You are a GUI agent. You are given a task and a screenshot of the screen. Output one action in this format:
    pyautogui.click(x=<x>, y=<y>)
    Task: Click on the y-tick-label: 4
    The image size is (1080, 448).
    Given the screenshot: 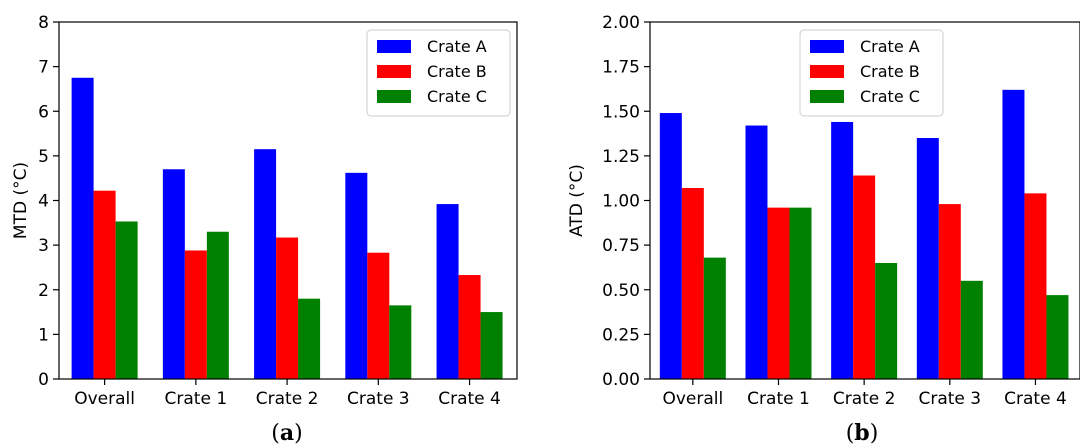 What is the action you would take?
    pyautogui.click(x=43, y=202)
    